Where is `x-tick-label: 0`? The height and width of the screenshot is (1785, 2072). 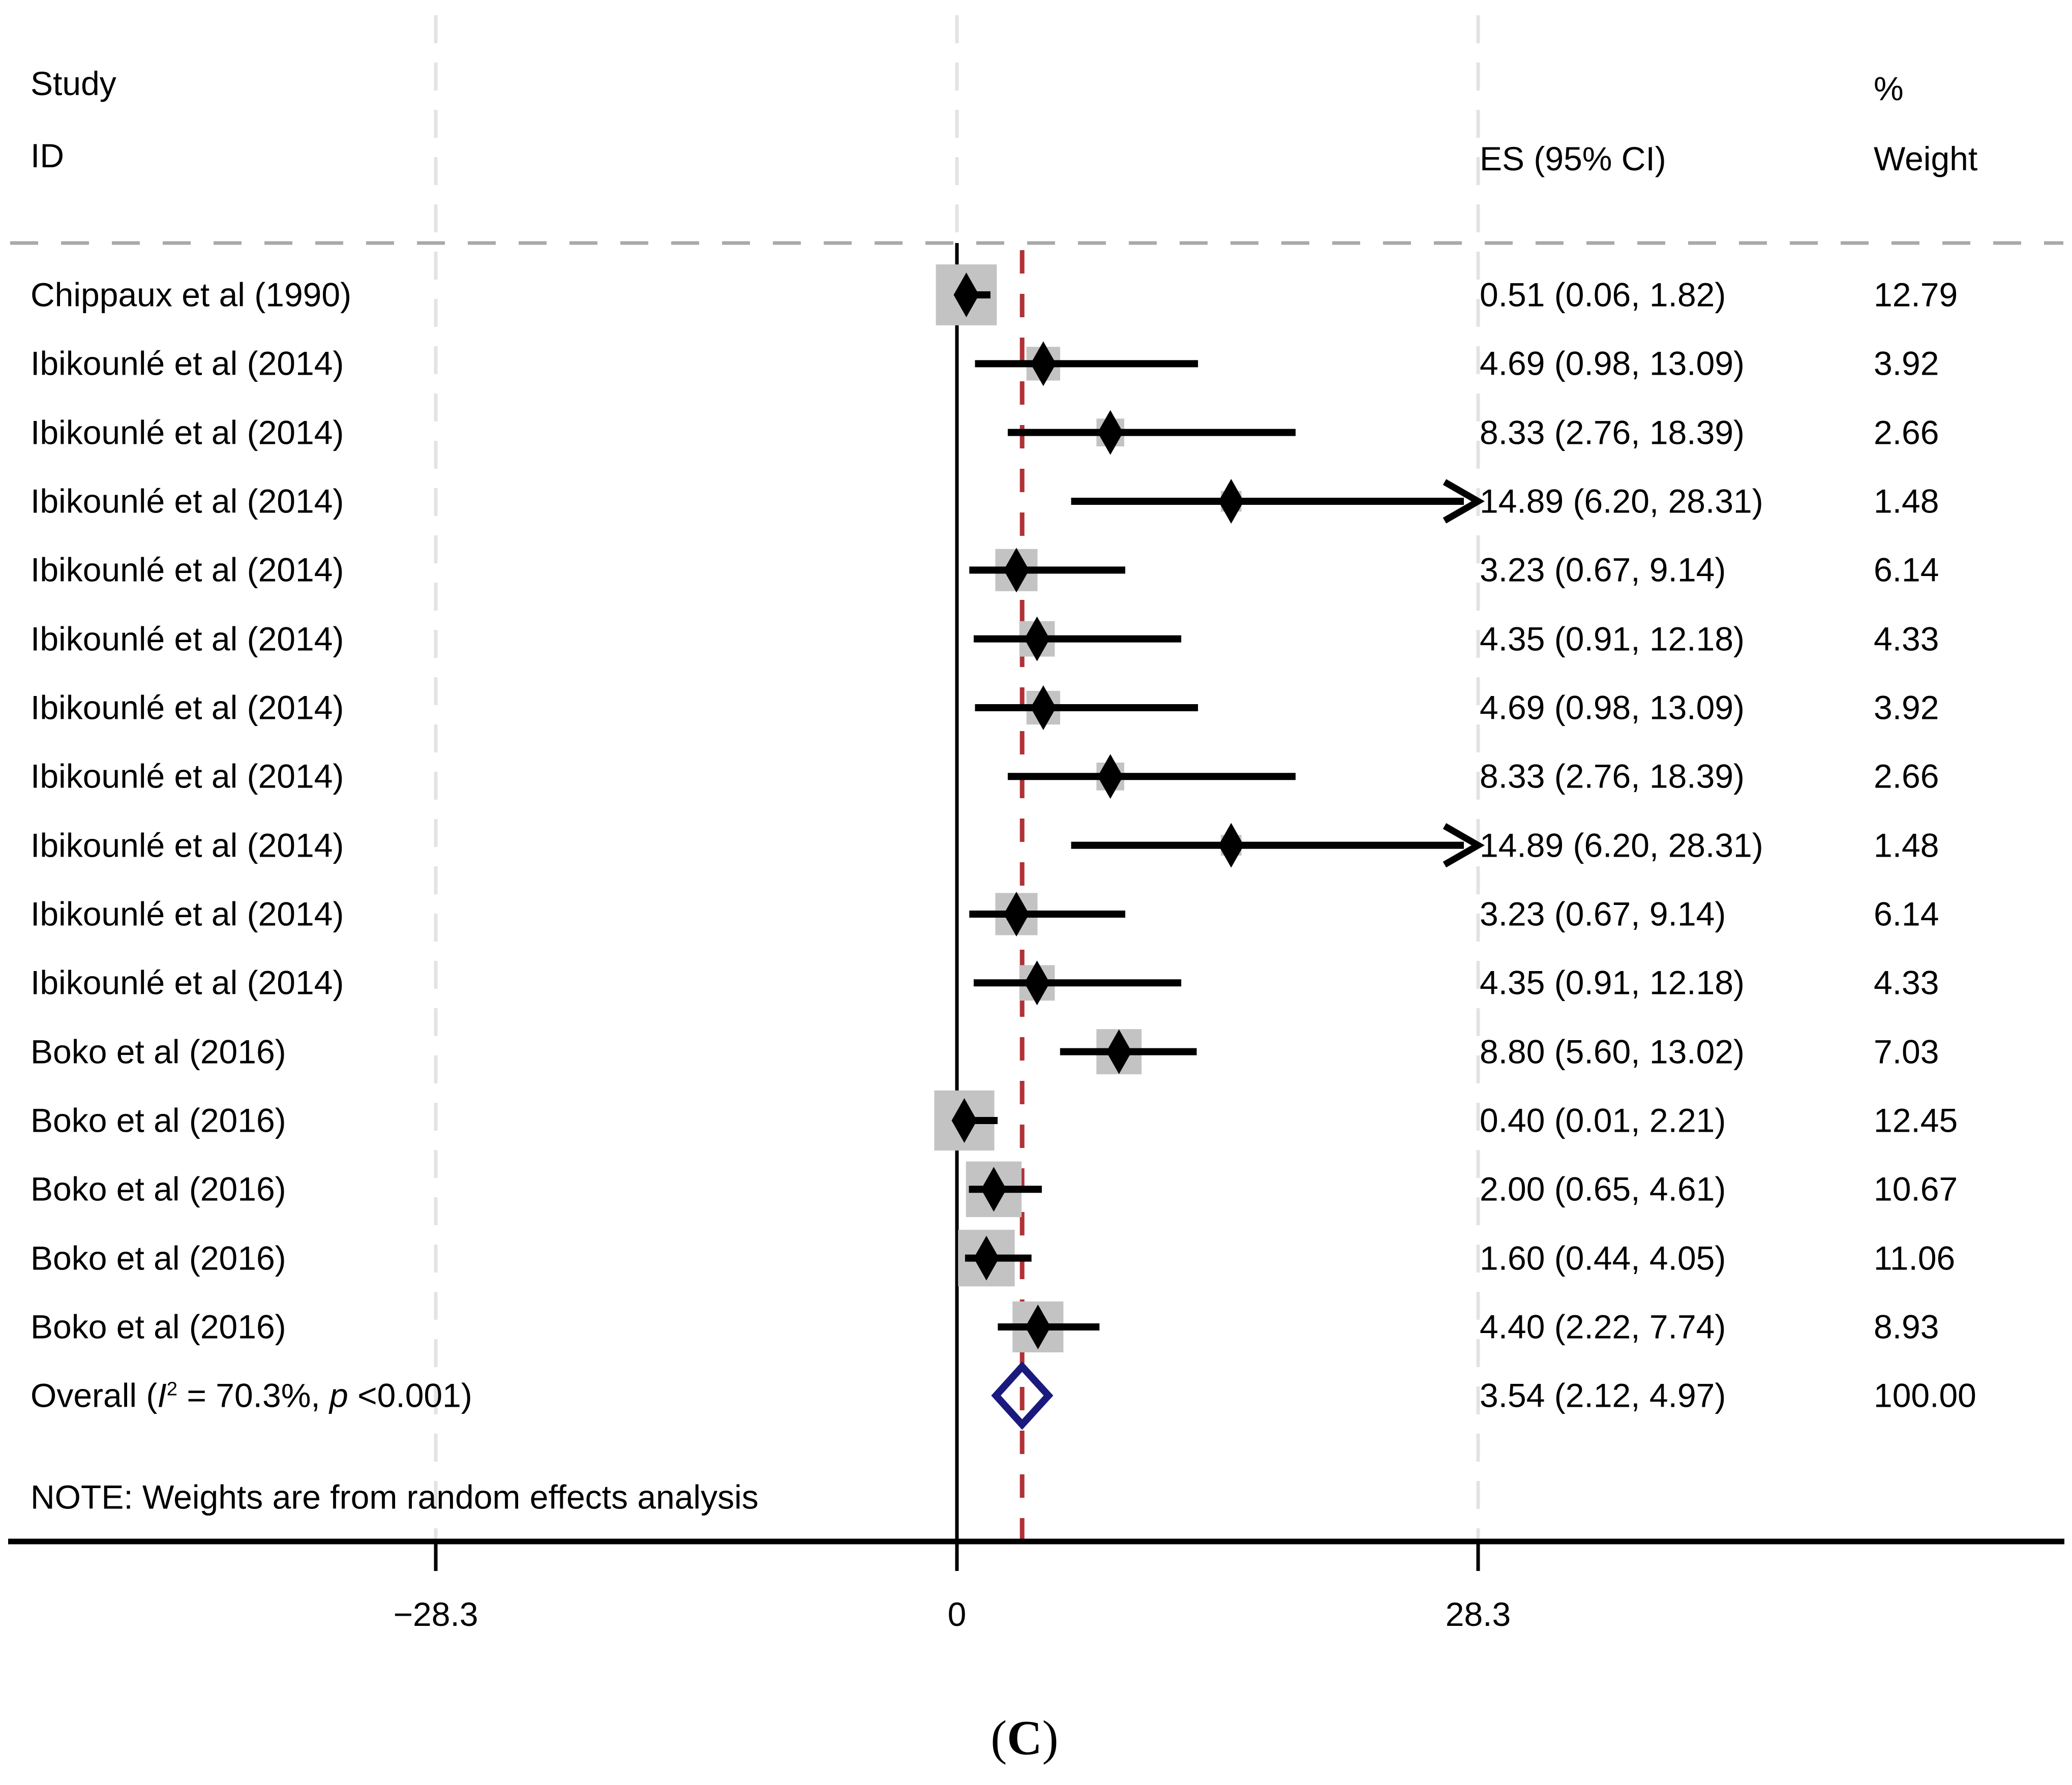 x-tick-label: 0 is located at coordinates (957, 1614).